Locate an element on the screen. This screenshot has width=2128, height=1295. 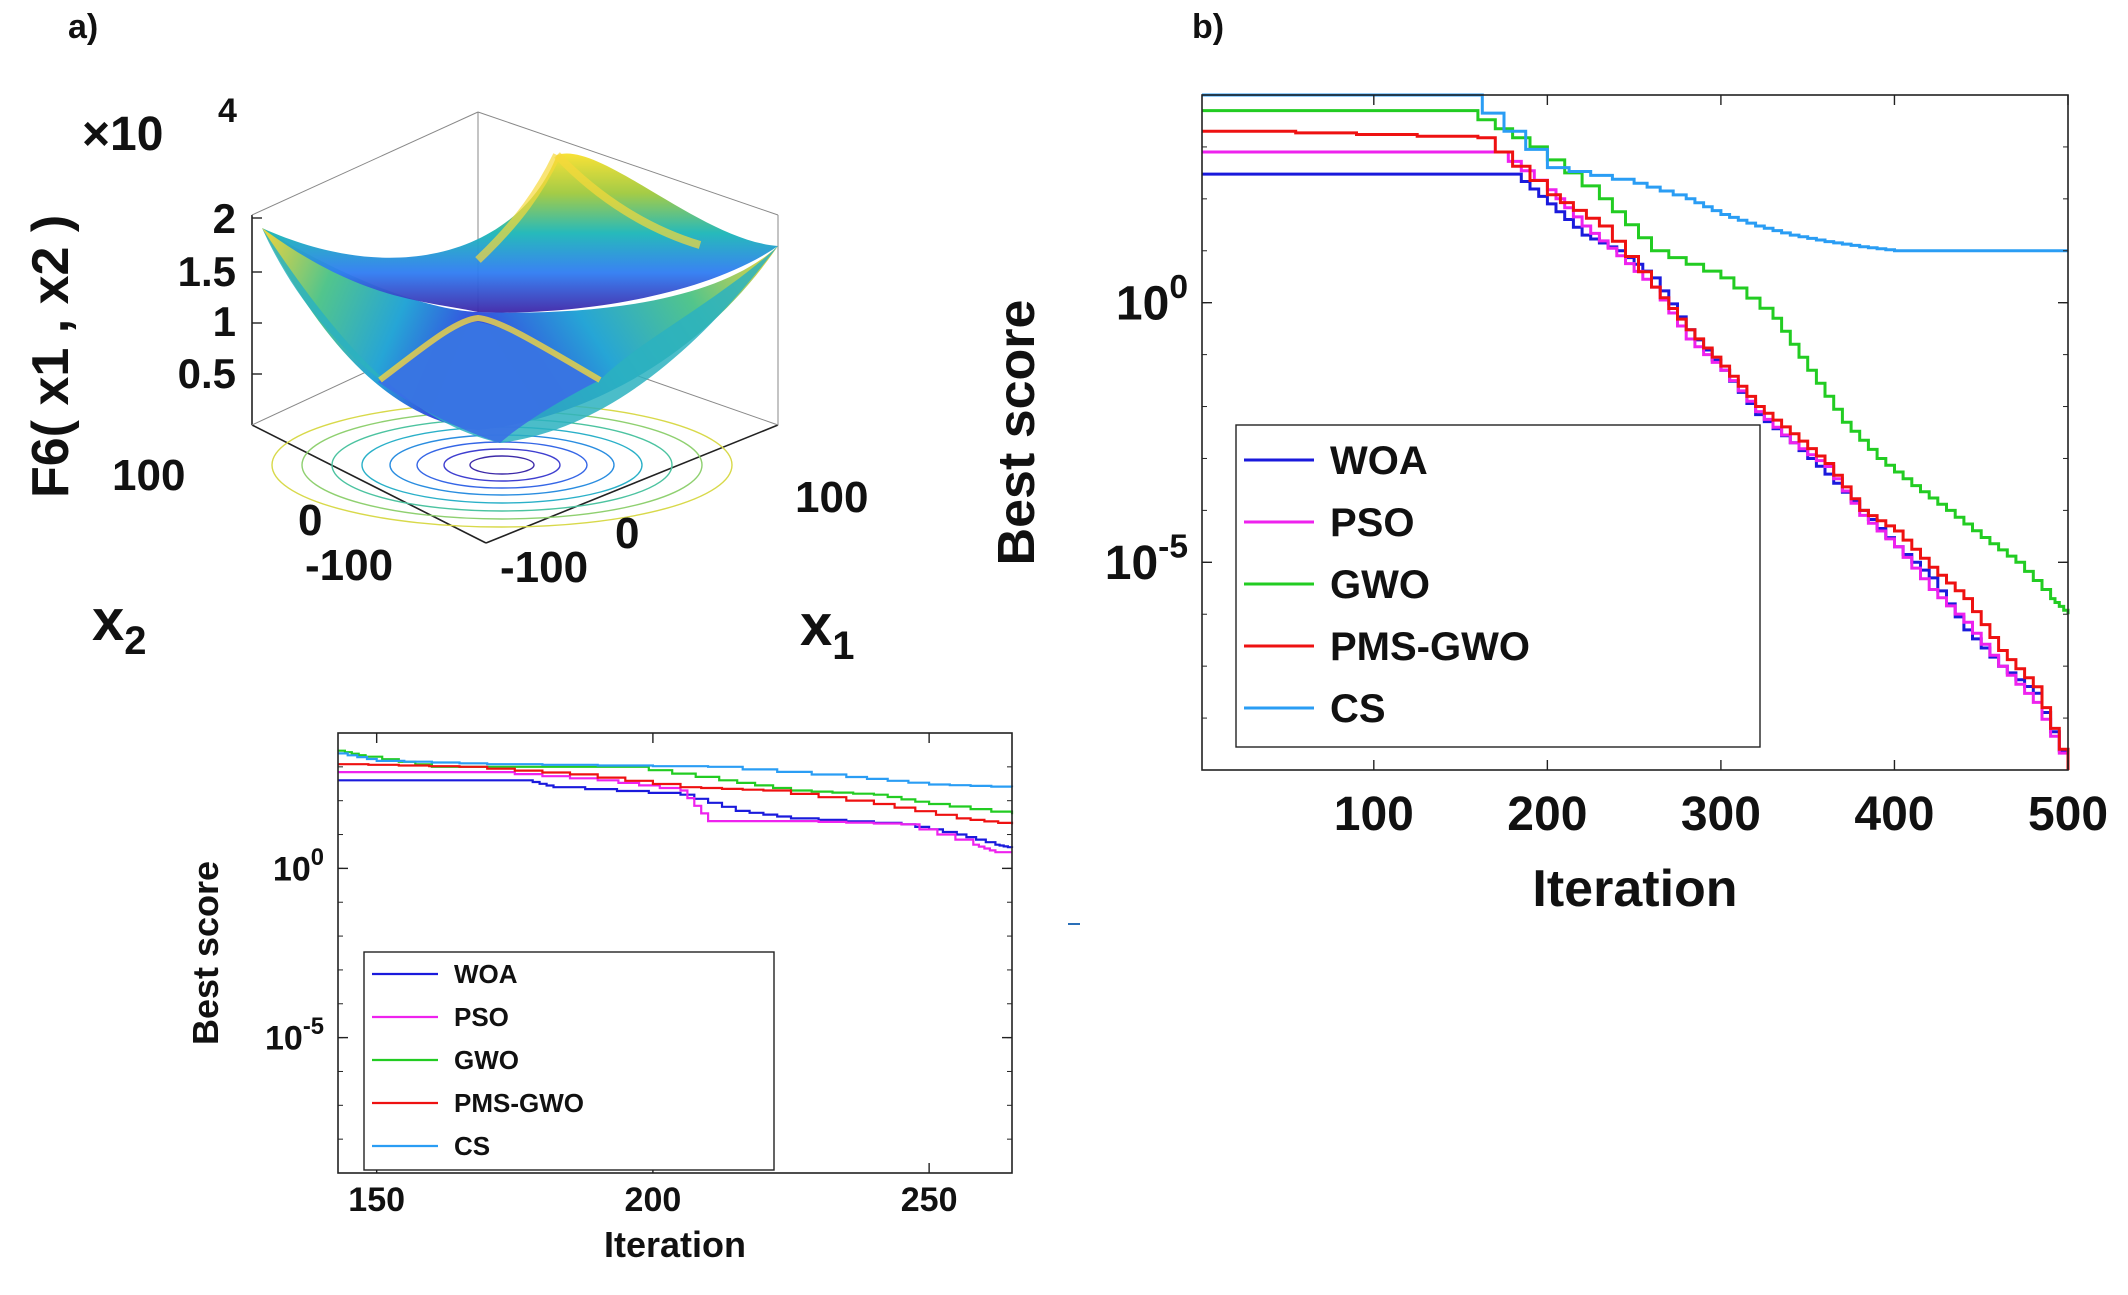
x2-axis-label: x2 is located at coordinates (119, 625).